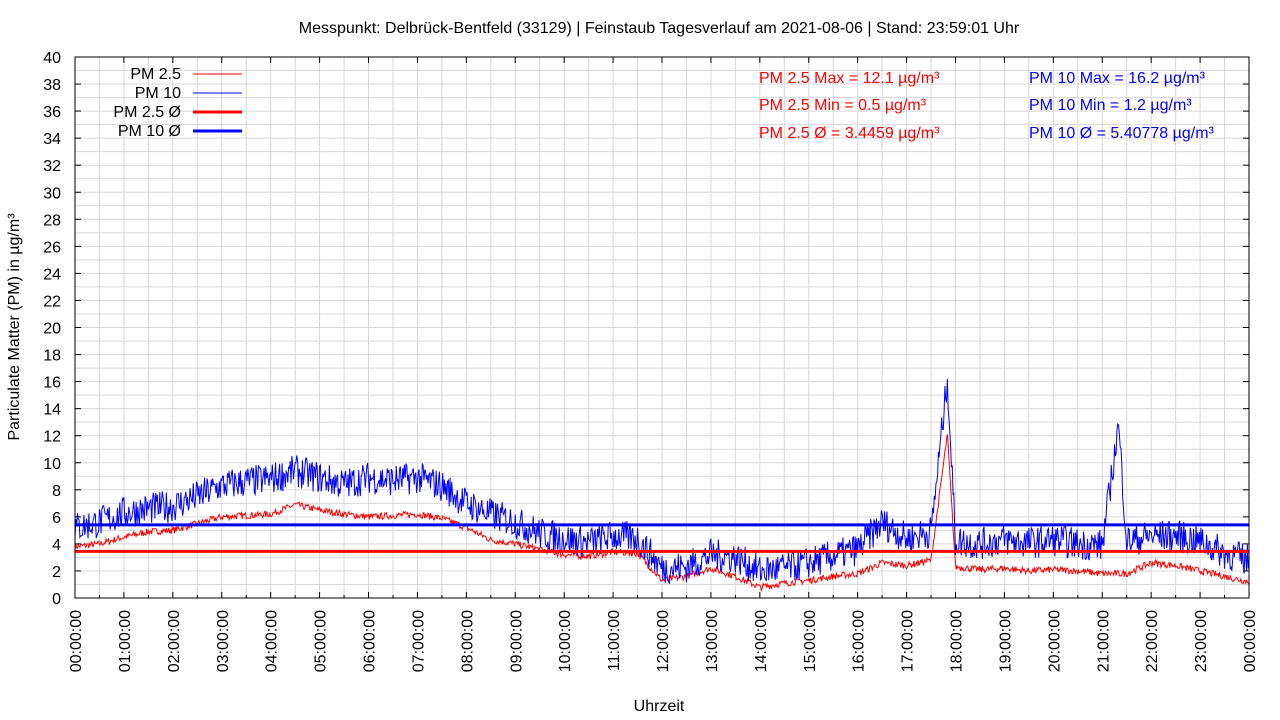 Image resolution: width=1280 pixels, height=720 pixels. I want to click on y-tick-label: 20, so click(52, 329).